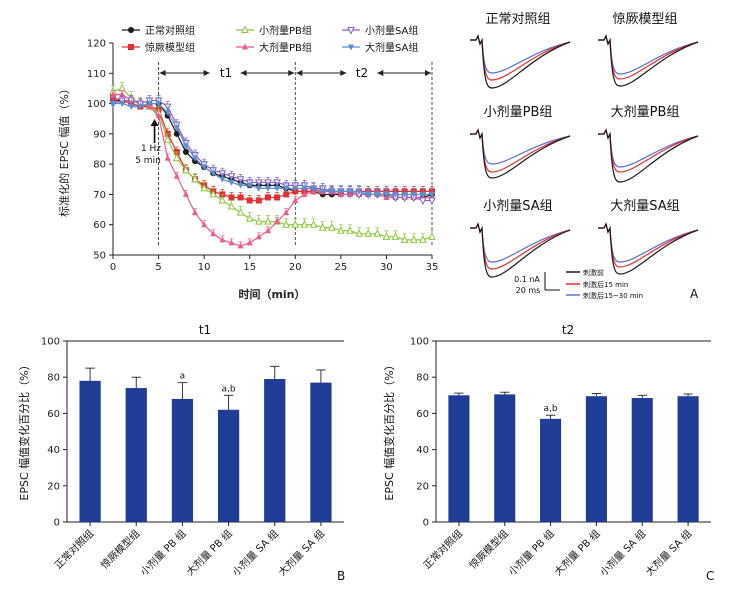 This screenshot has height=596, width=729. Describe the element at coordinates (389, 429) in the screenshot. I see `bar-chart-t2-y-label: EPSC 幅值变化百分比（%）` at that location.